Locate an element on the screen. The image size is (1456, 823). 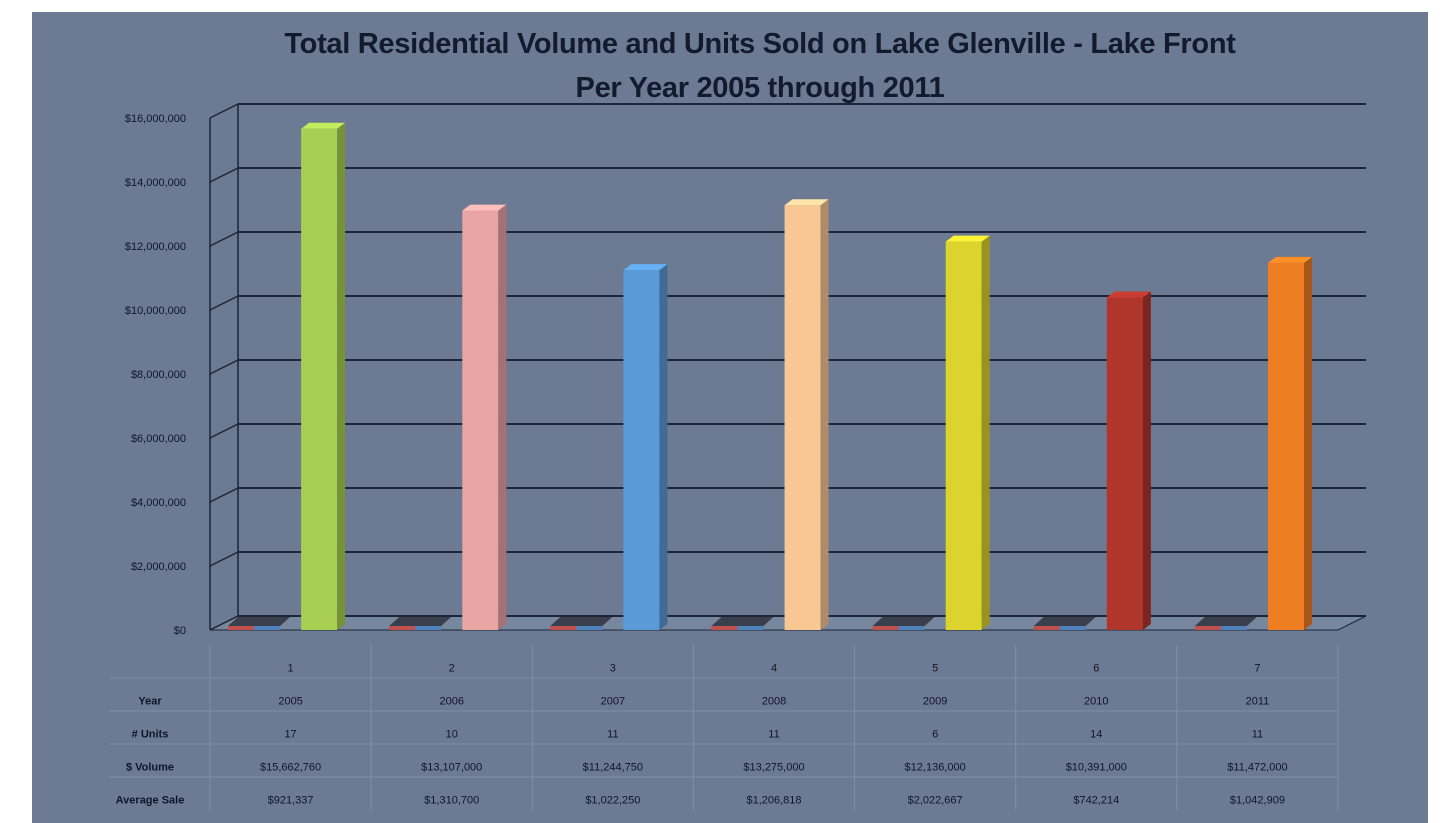
y-tick-label: $6,000,000 is located at coordinates (158, 439).